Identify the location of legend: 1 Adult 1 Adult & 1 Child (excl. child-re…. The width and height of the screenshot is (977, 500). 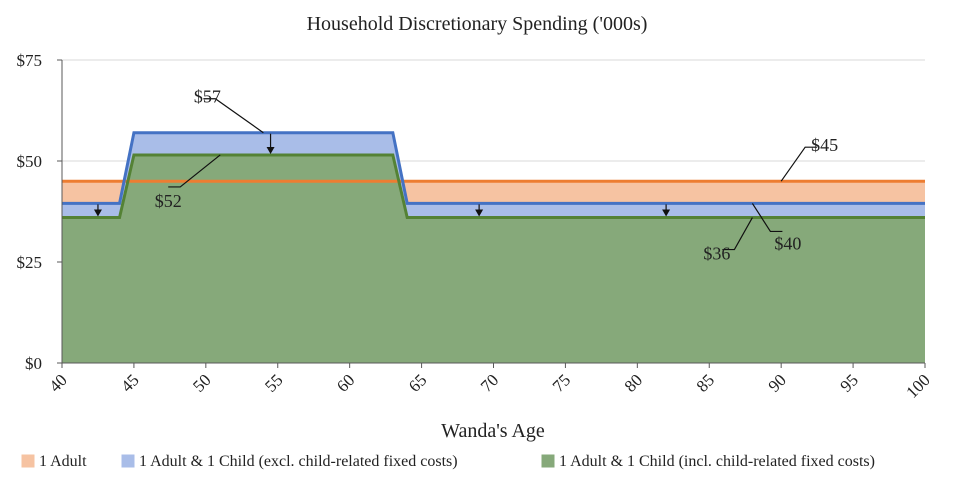
(448, 461).